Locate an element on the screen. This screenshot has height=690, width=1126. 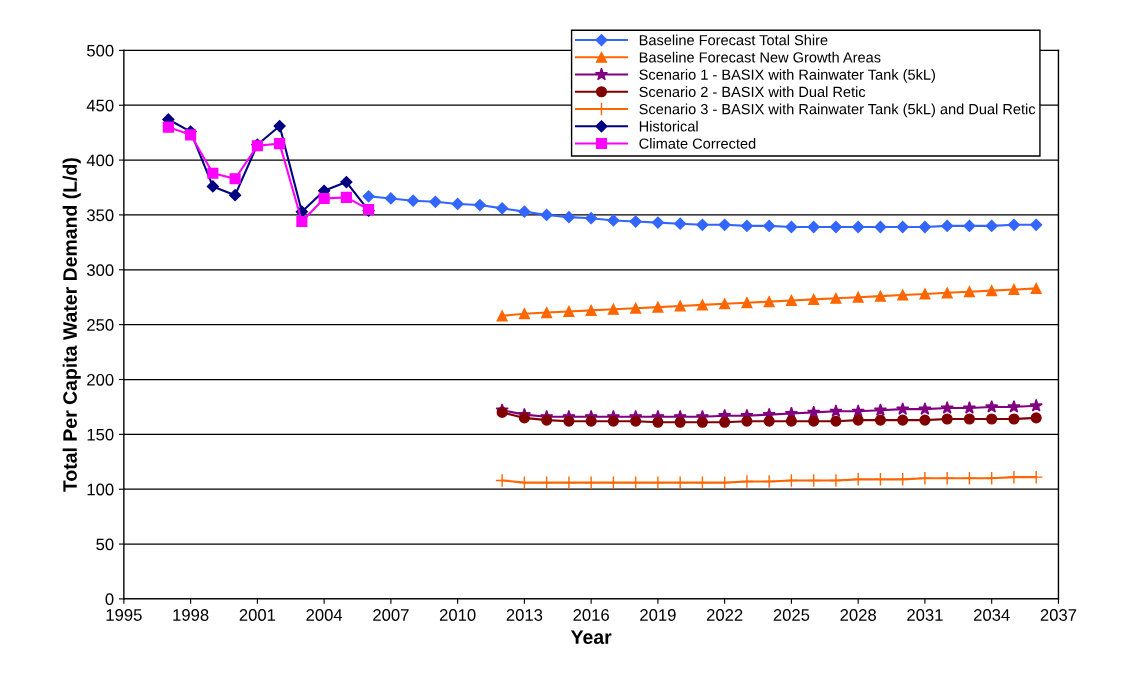
y-tick-label: 400 is located at coordinates (100, 160).